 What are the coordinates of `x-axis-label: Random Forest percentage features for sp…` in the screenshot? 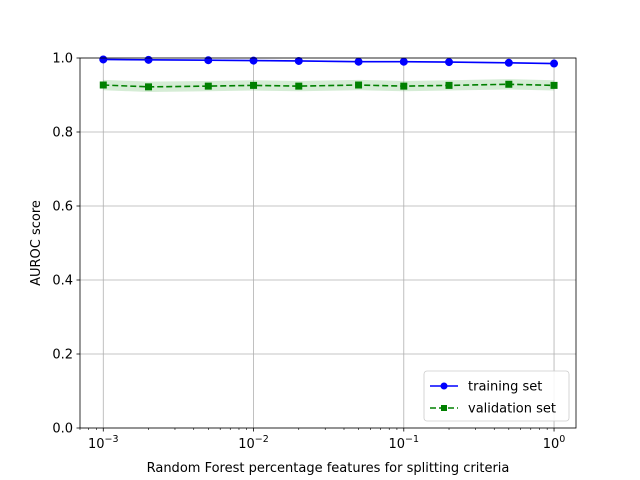 It's located at (328, 468).